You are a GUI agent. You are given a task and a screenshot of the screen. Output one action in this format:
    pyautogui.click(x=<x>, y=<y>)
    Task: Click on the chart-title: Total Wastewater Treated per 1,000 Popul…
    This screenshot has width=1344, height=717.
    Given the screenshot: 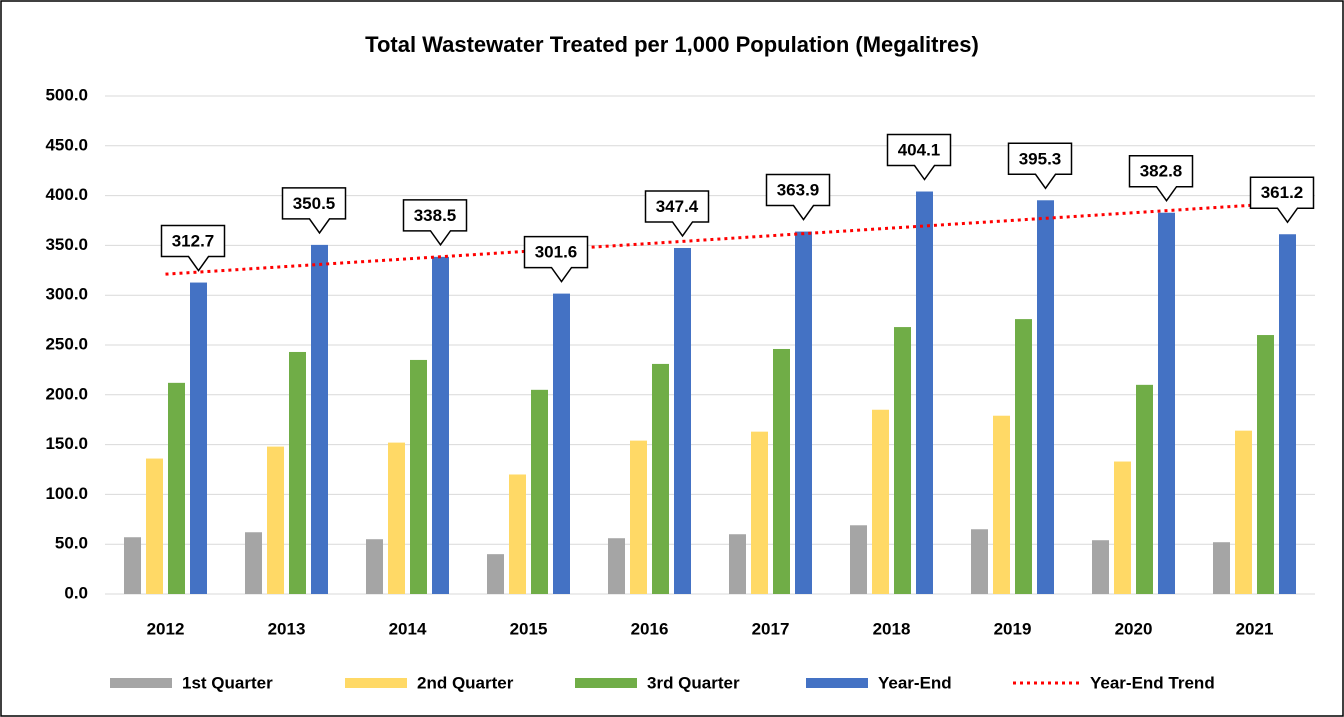 What is the action you would take?
    pyautogui.click(x=672, y=44)
    